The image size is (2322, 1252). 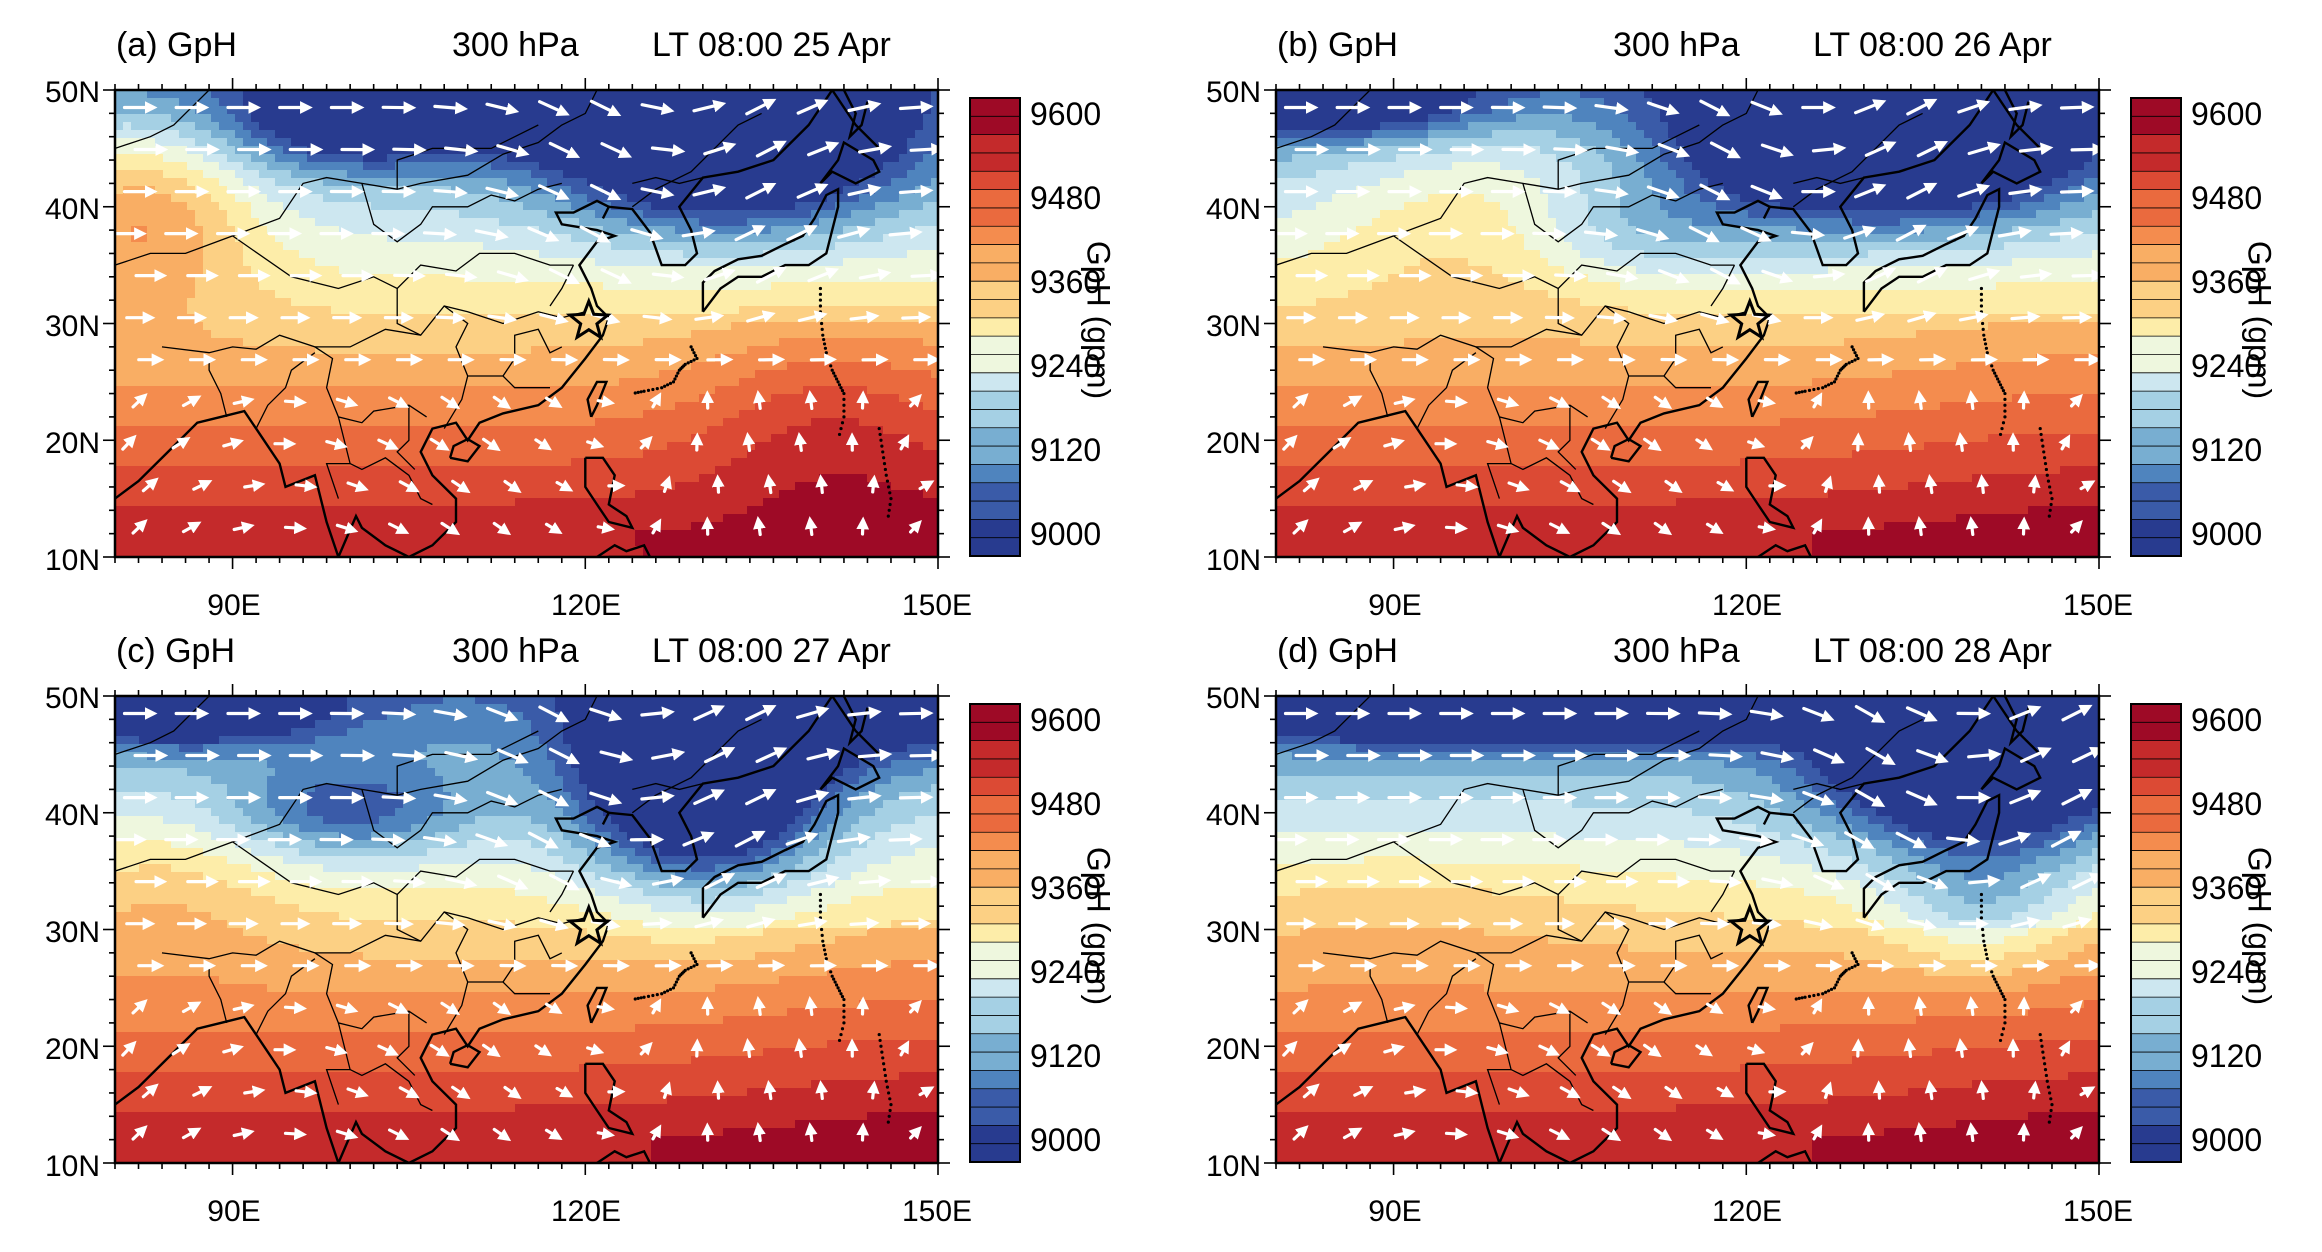 What do you see at coordinates (937, 1212) in the screenshot?
I see `lon-tick-label: 150E` at bounding box center [937, 1212].